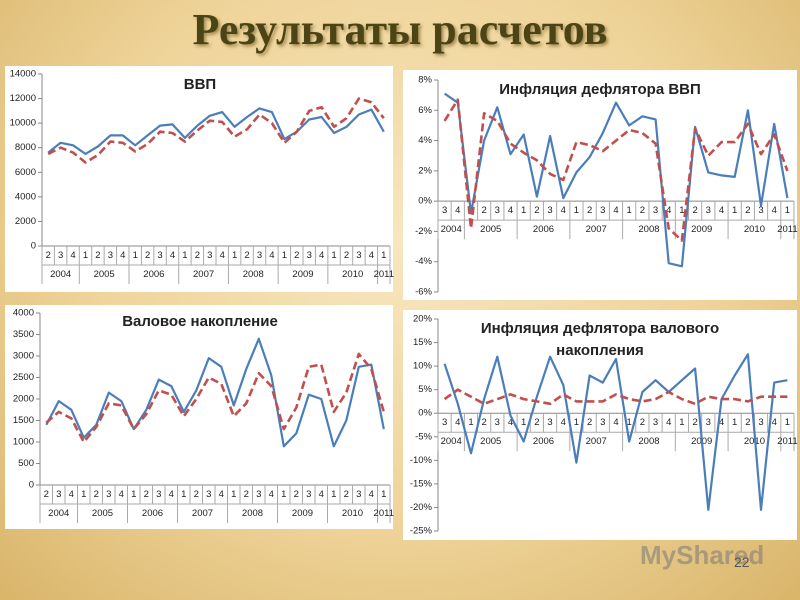  What do you see at coordinates (25, 172) in the screenshot?
I see `y-tick-label: 6000` at bounding box center [25, 172].